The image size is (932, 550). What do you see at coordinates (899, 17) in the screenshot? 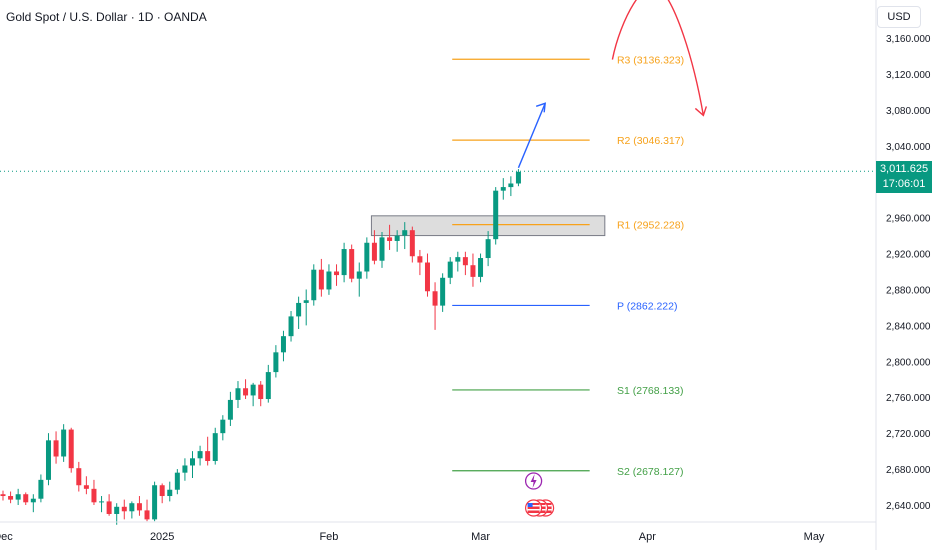
I see `currency-selector: USD` at bounding box center [899, 17].